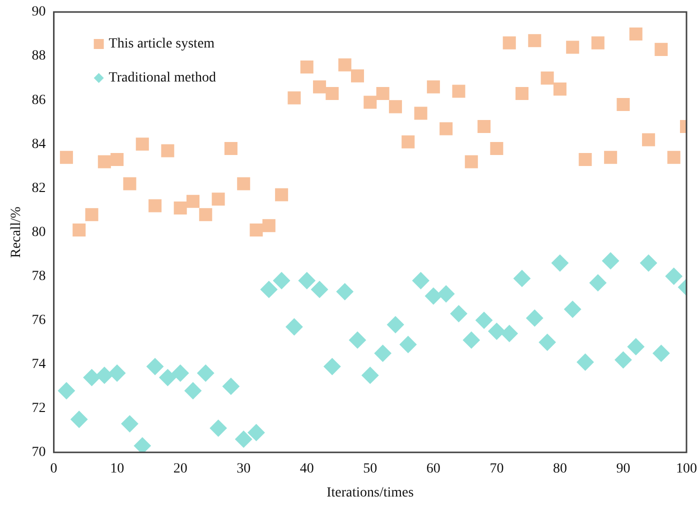  What do you see at coordinates (307, 468) in the screenshot?
I see `x-tick-label: 40` at bounding box center [307, 468].